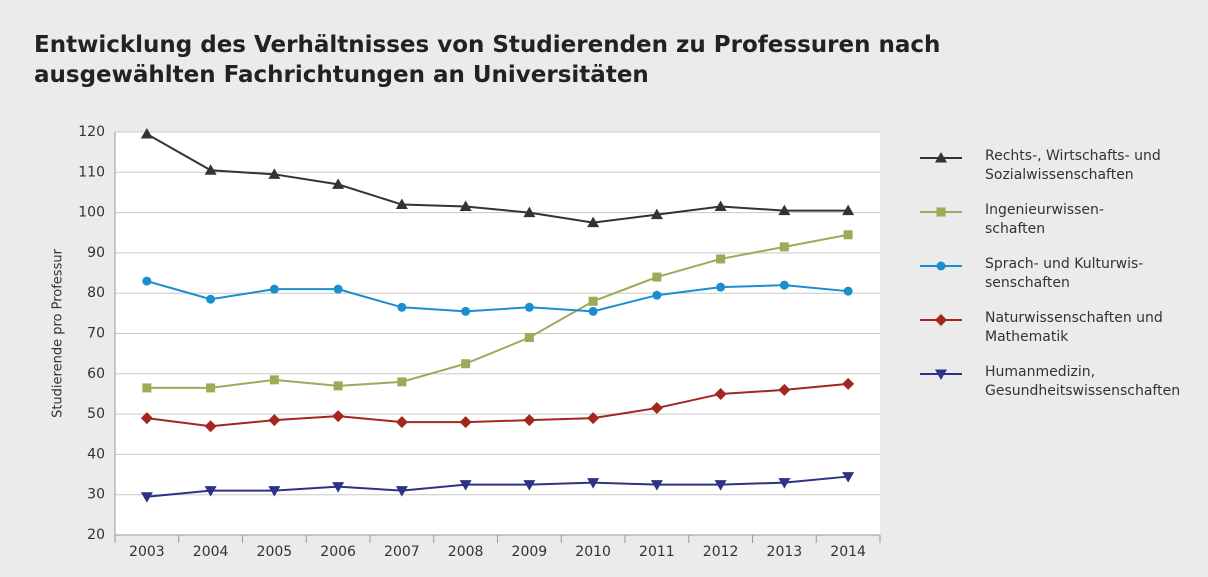 The height and width of the screenshot is (577, 1208). What do you see at coordinates (466, 552) in the screenshot?
I see `x-tick-label: 2008` at bounding box center [466, 552].